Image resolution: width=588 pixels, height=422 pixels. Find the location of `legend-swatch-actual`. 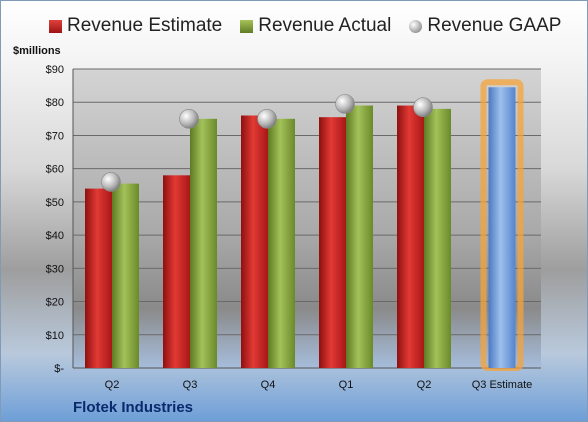

legend-swatch-actual is located at coordinates (247, 26).